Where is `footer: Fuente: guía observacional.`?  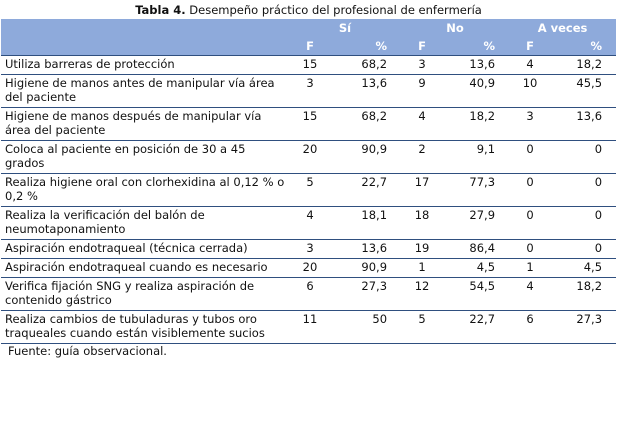 footer: Fuente: guía observacional. is located at coordinates (87, 351).